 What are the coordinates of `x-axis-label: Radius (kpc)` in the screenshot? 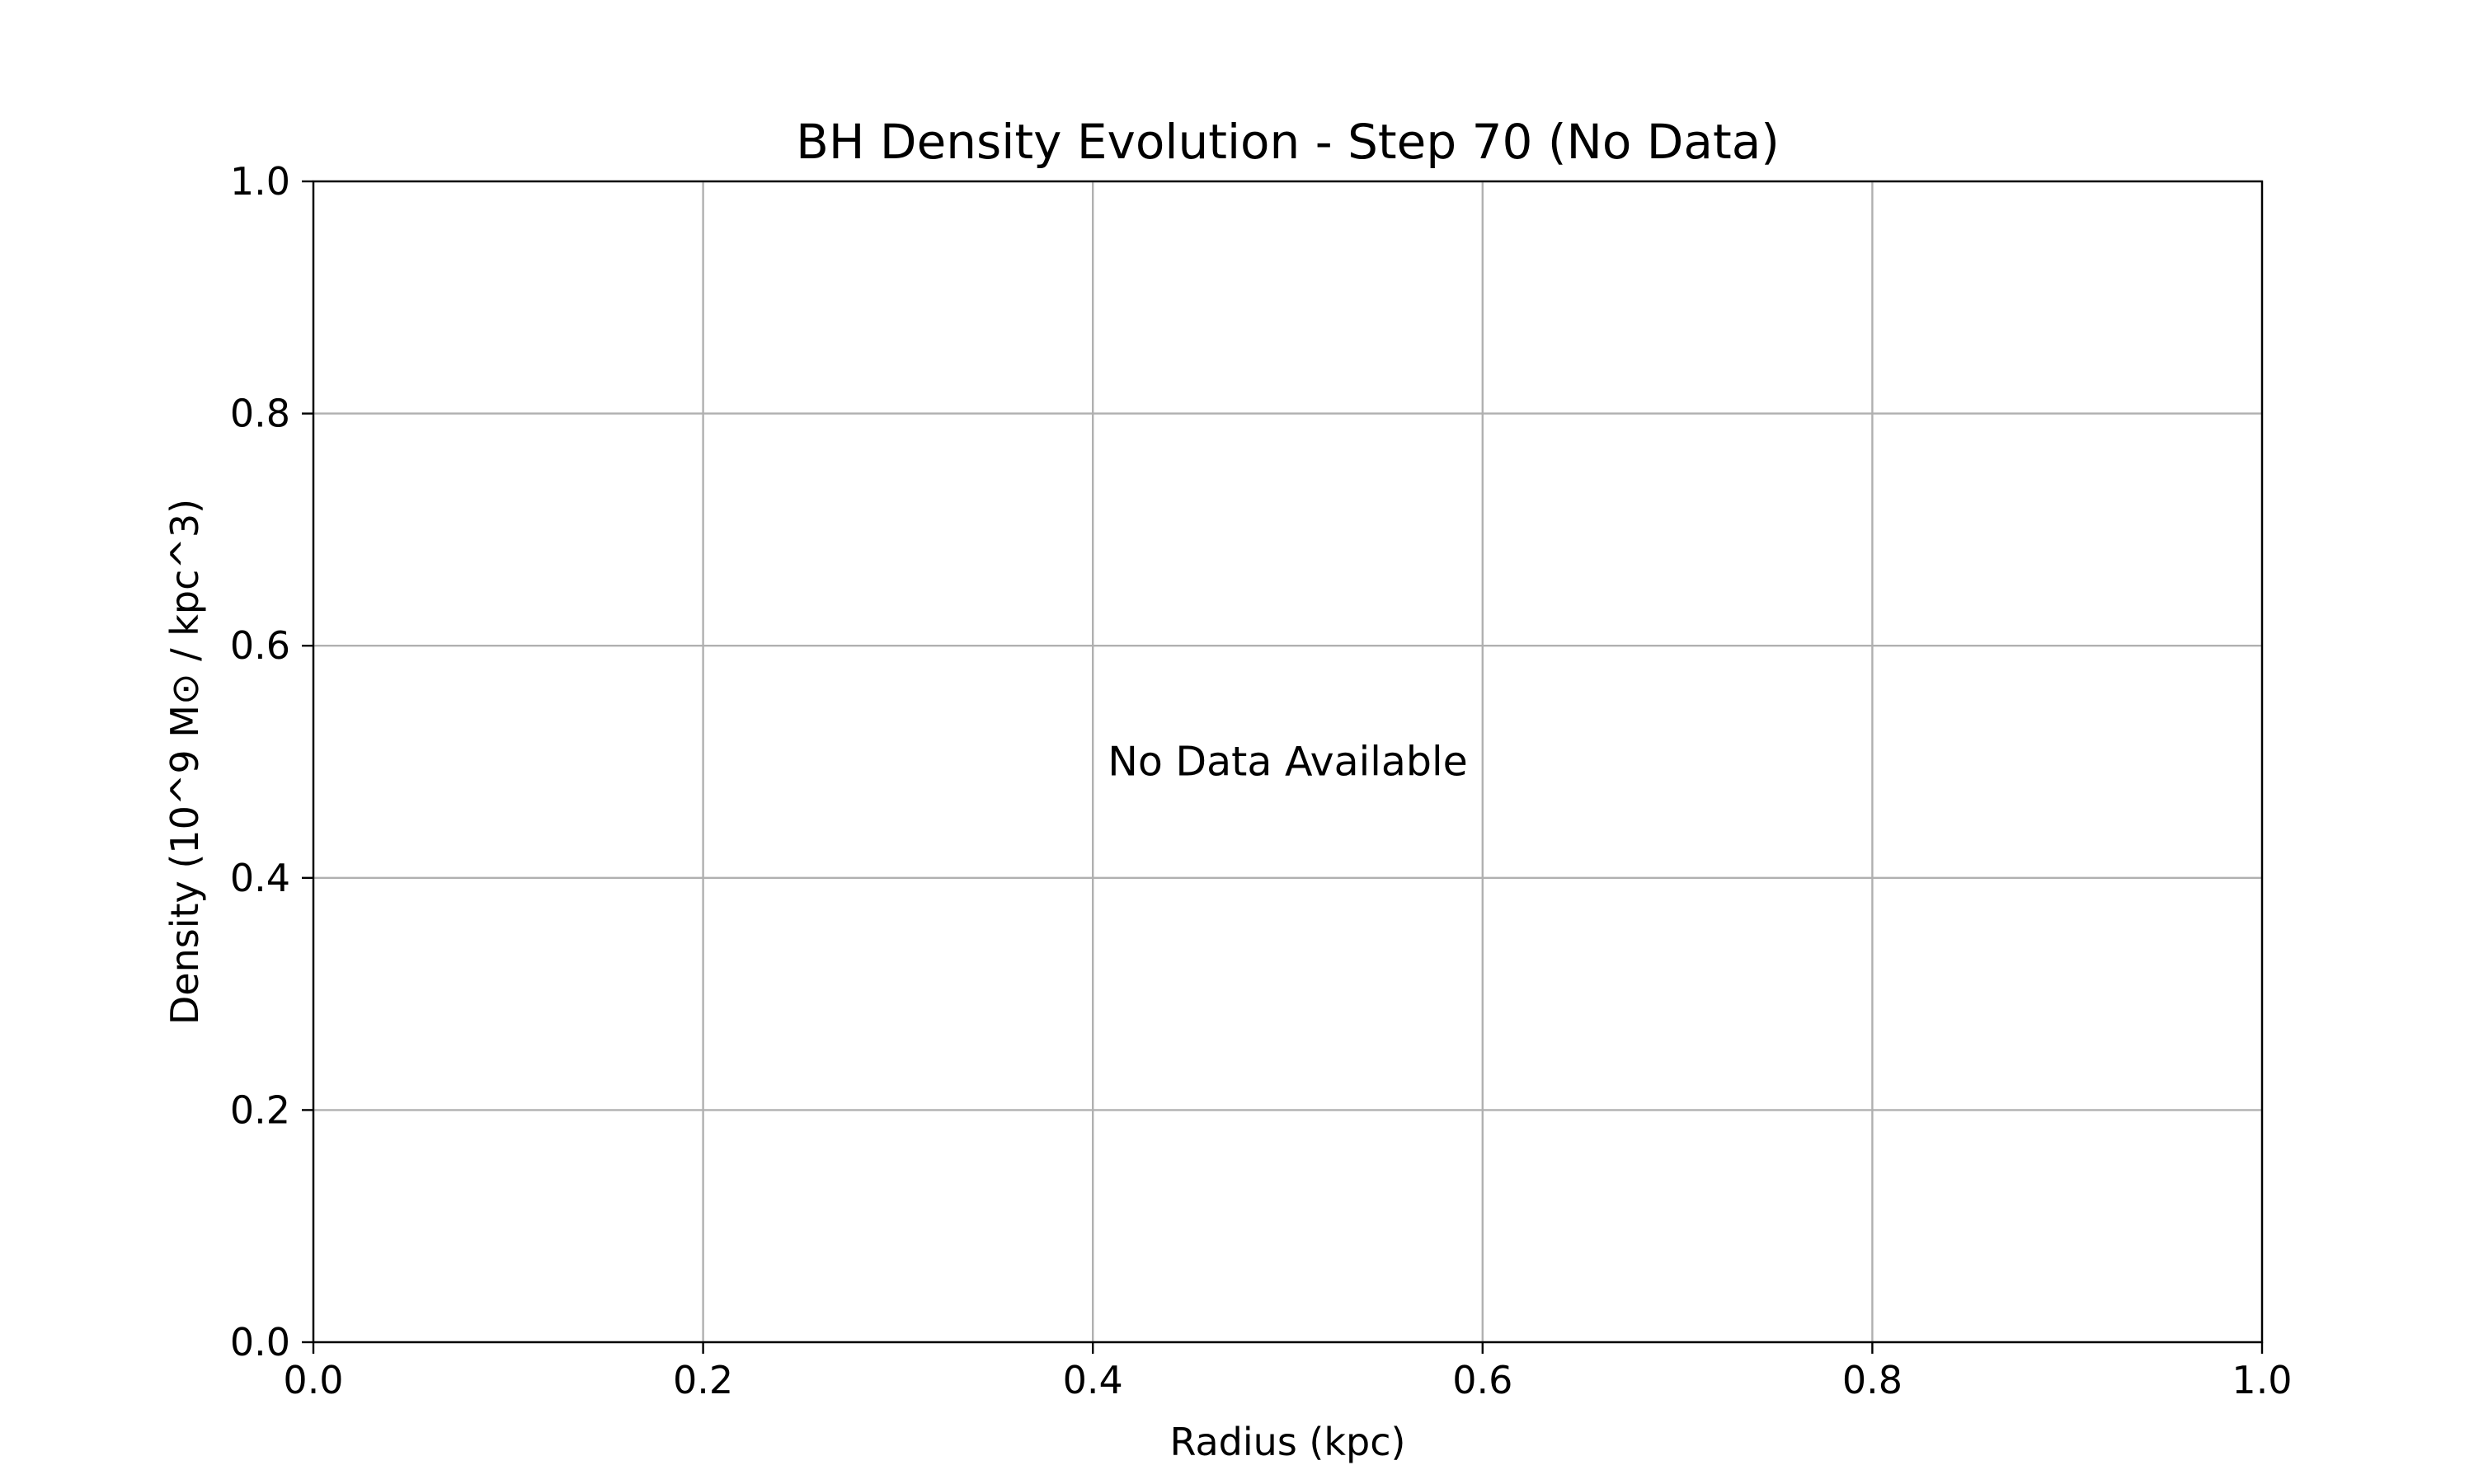 It's located at (1288, 1442).